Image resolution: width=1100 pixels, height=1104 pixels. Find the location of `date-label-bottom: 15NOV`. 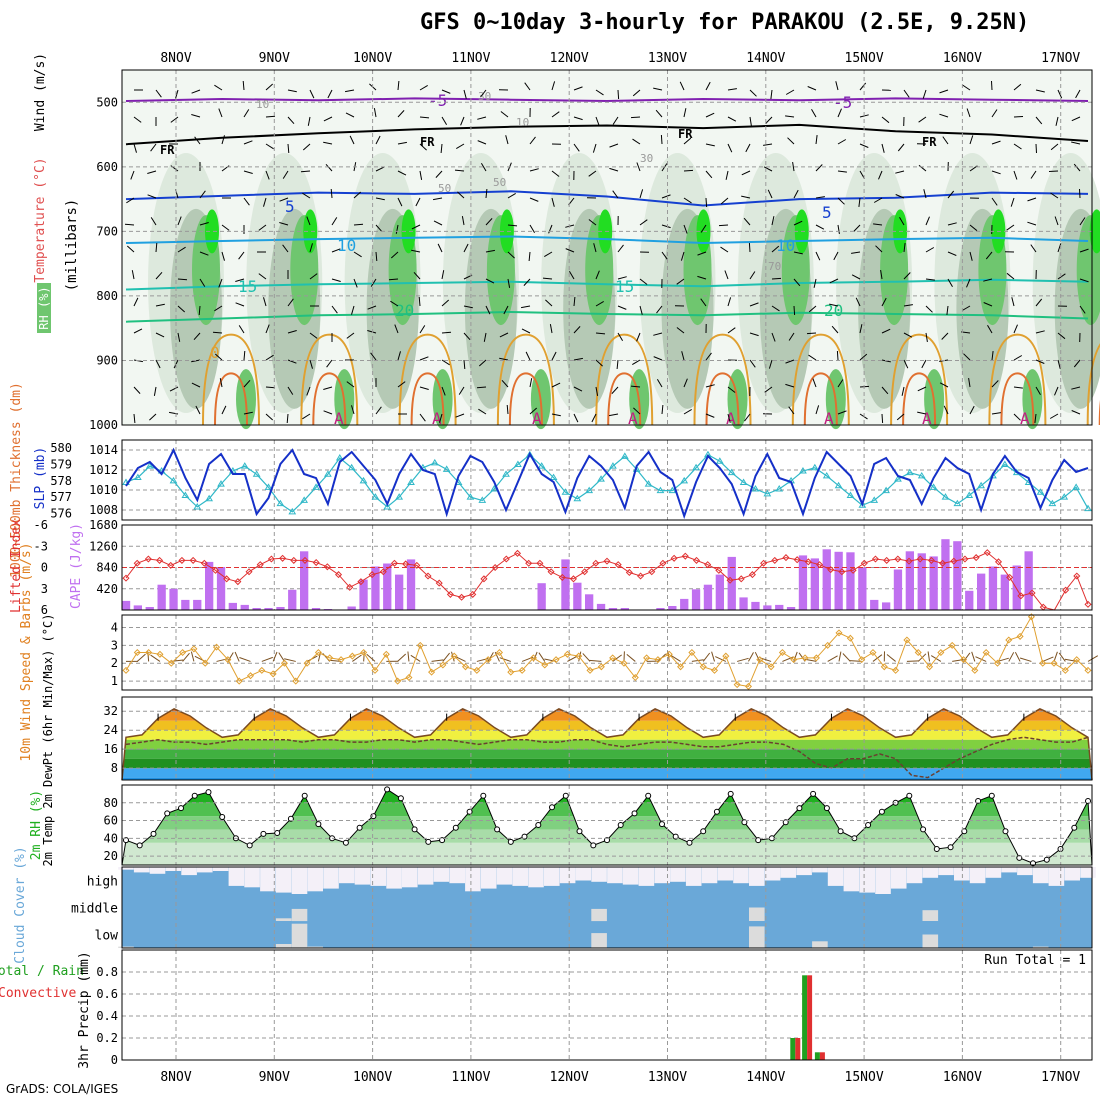

date-label-bottom: 15NOV is located at coordinates (864, 1077).